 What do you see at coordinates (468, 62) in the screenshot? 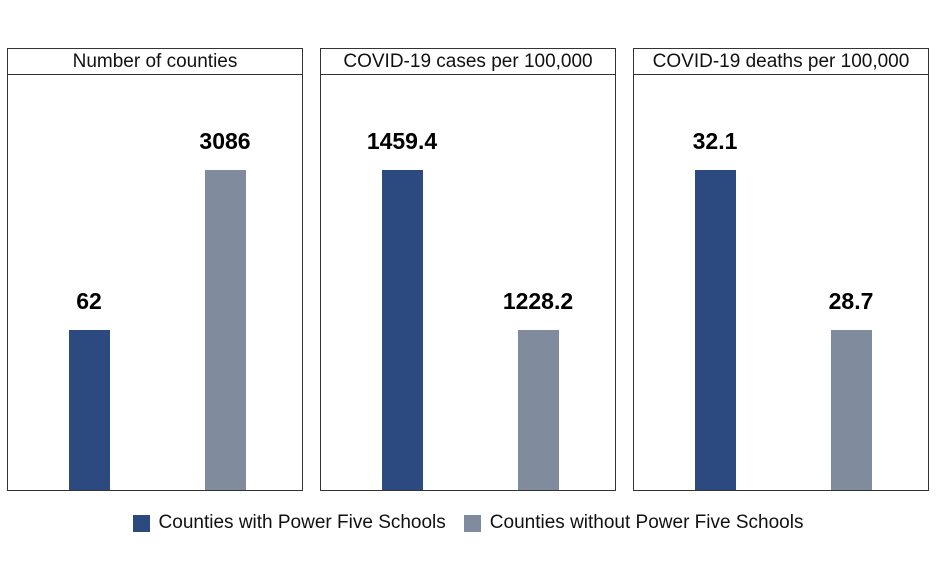
I see `panel-title-cases: COVID-19 cases per 100,000` at bounding box center [468, 62].